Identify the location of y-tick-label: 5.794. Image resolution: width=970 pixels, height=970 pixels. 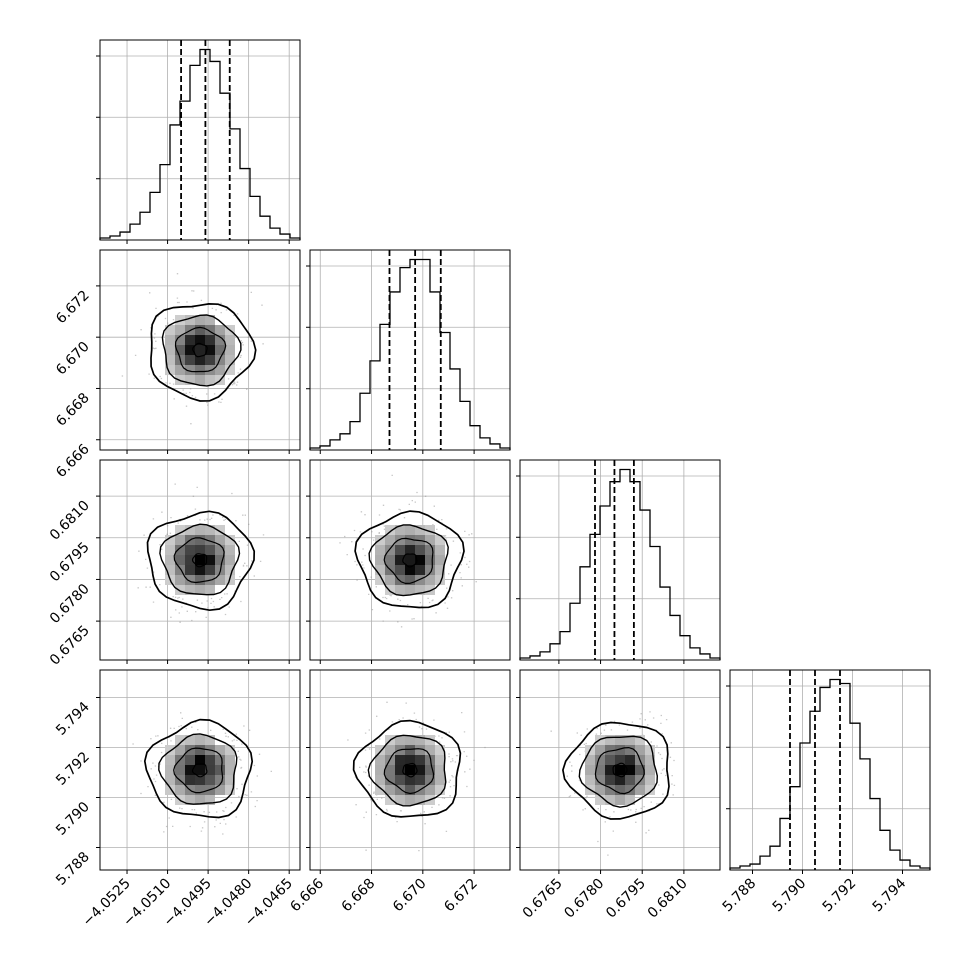
(73, 719).